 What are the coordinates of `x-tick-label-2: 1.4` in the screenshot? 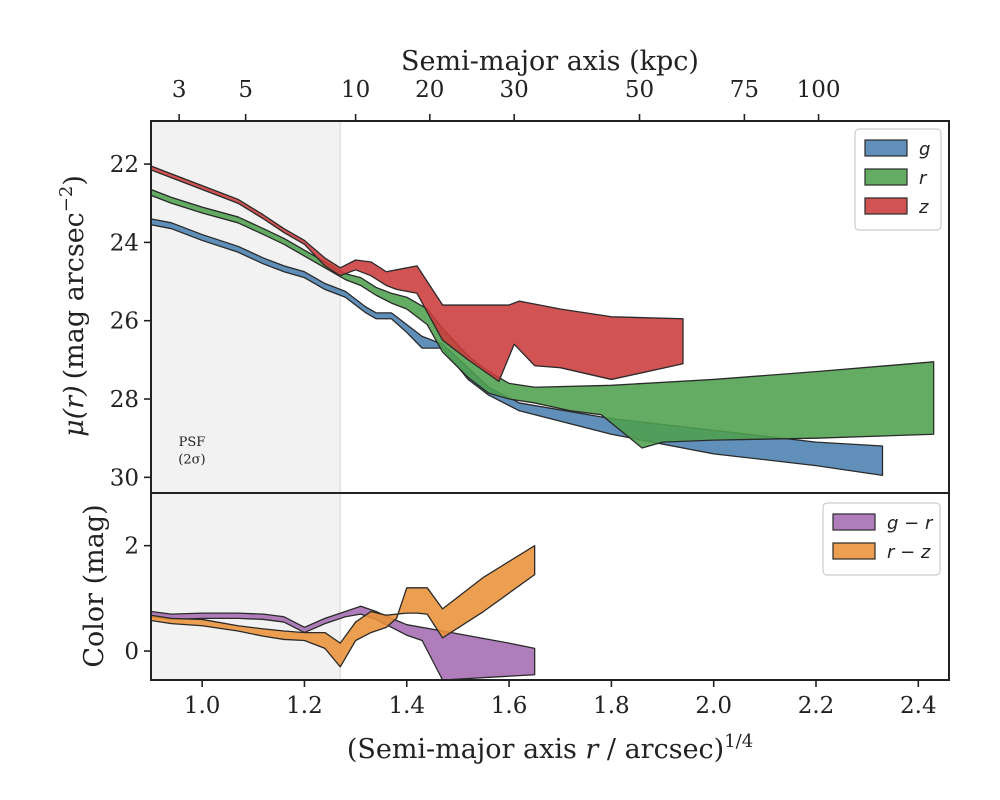 It's located at (406, 706).